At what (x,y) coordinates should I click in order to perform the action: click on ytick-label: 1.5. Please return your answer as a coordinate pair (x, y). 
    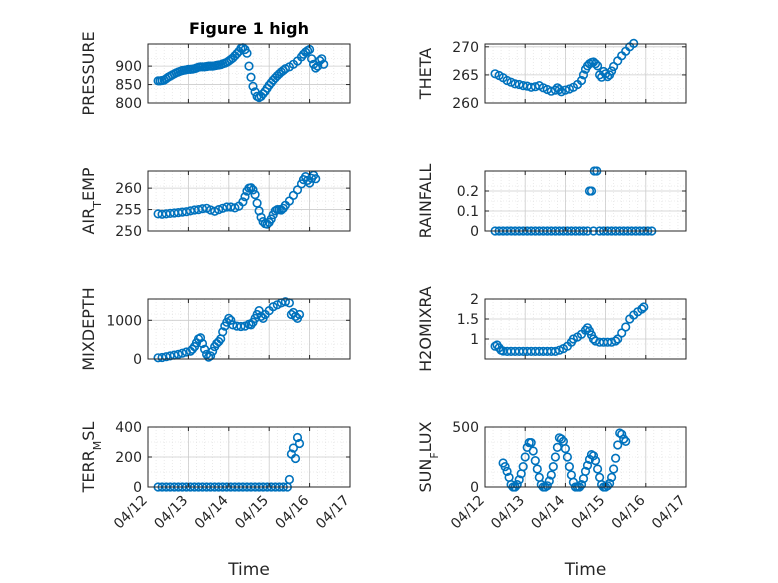
    Looking at the image, I should click on (468, 320).